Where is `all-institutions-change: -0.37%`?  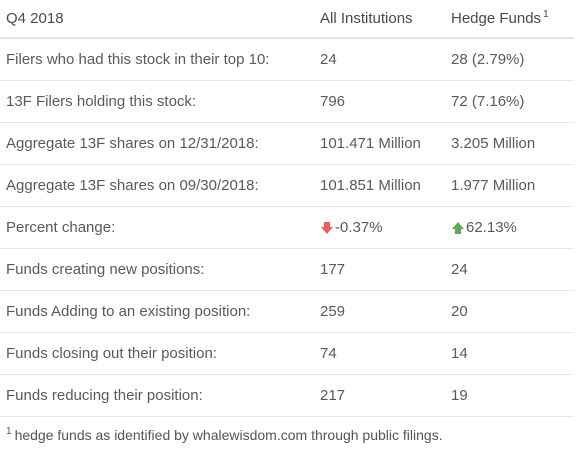 all-institutions-change: -0.37% is located at coordinates (379, 227).